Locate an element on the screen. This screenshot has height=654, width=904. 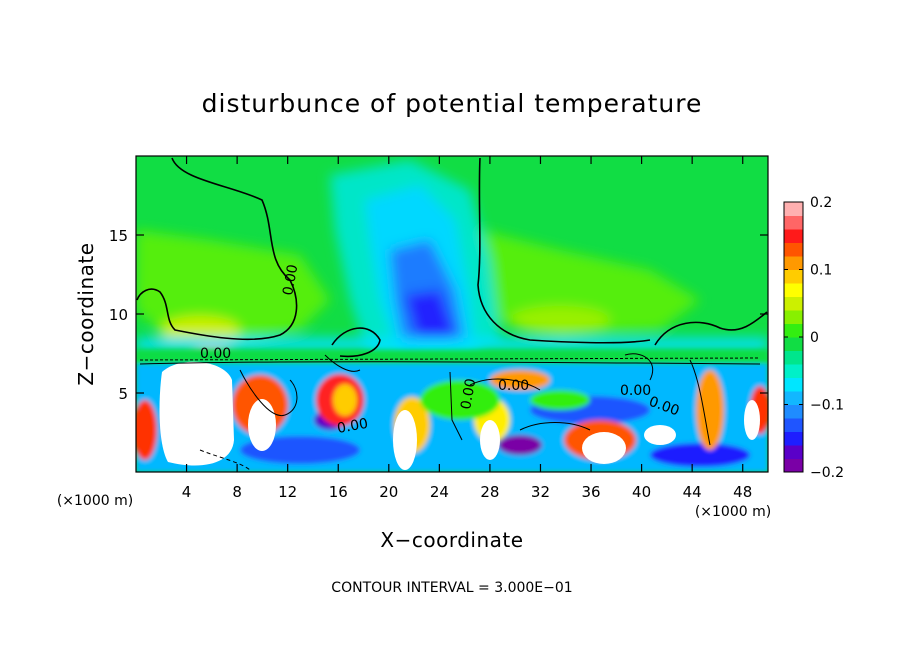
x-tick-label: 24 is located at coordinates (439, 492).